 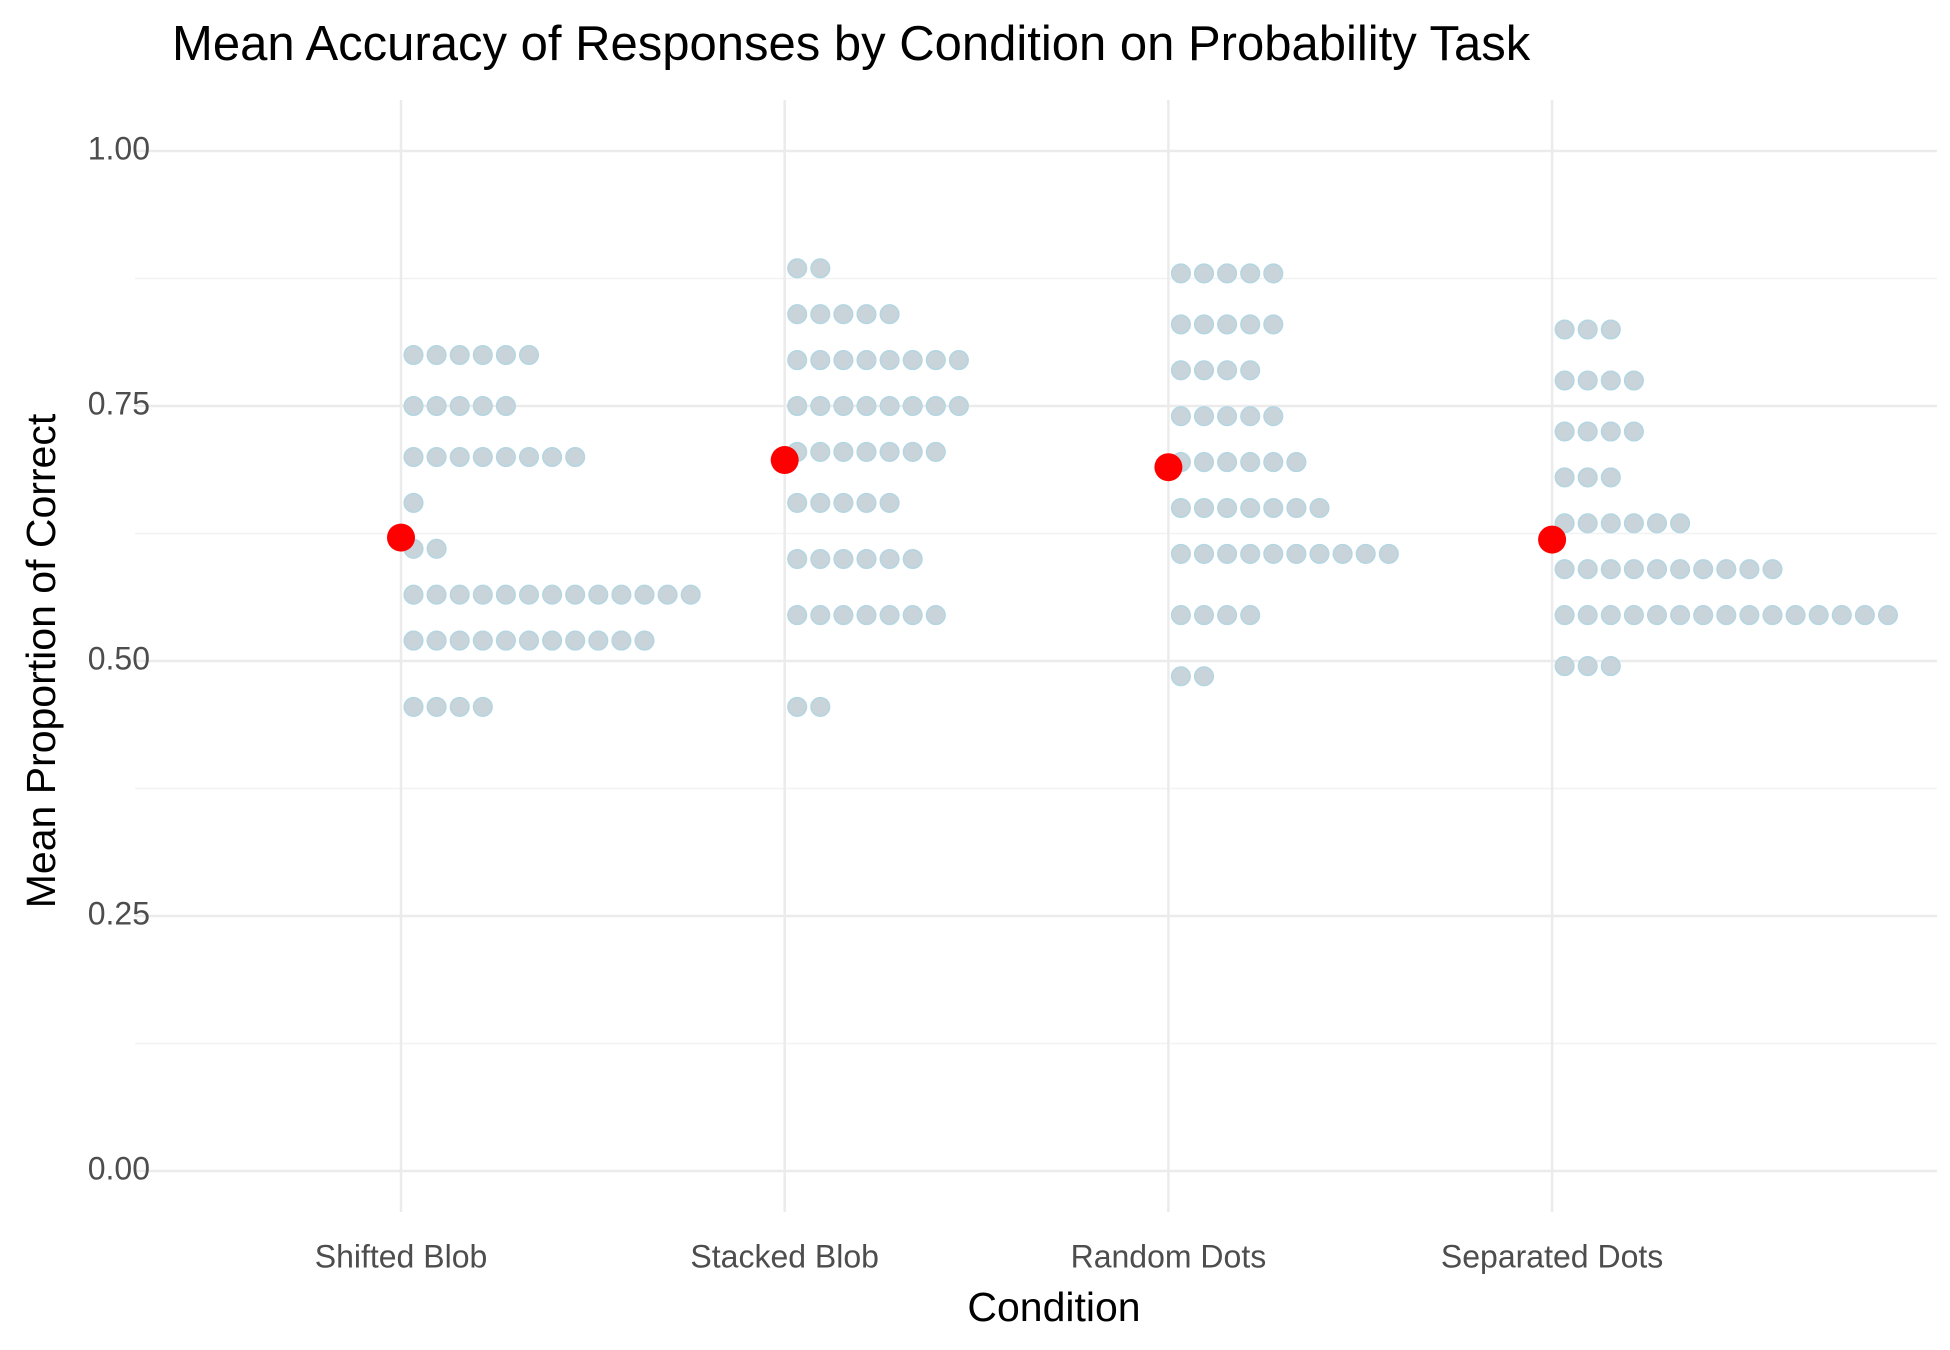 I want to click on y-tick-label: 0.75, so click(x=119, y=403).